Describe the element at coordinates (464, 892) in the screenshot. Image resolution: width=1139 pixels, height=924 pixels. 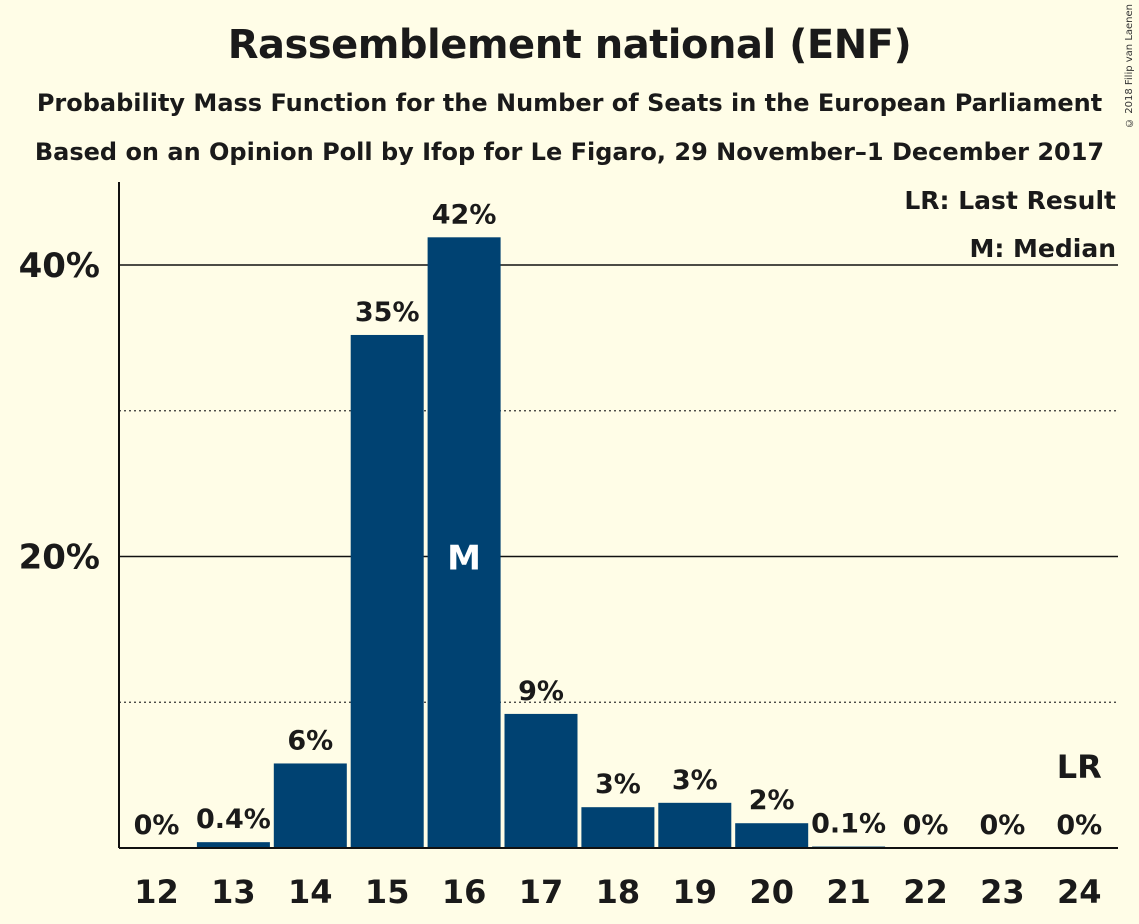
I see `x-tick-label-16: 16` at that location.